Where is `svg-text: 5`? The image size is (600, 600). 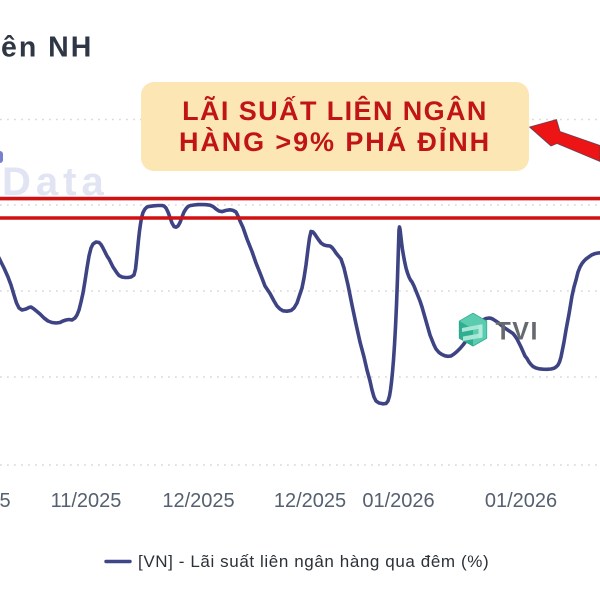
svg-text: 5 is located at coordinates (5, 501).